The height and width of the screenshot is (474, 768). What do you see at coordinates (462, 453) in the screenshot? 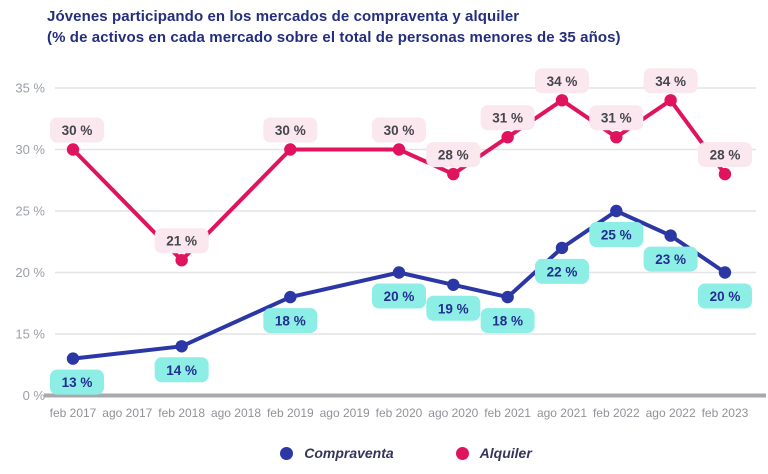
I see `alquiler-series-dot-icon` at bounding box center [462, 453].